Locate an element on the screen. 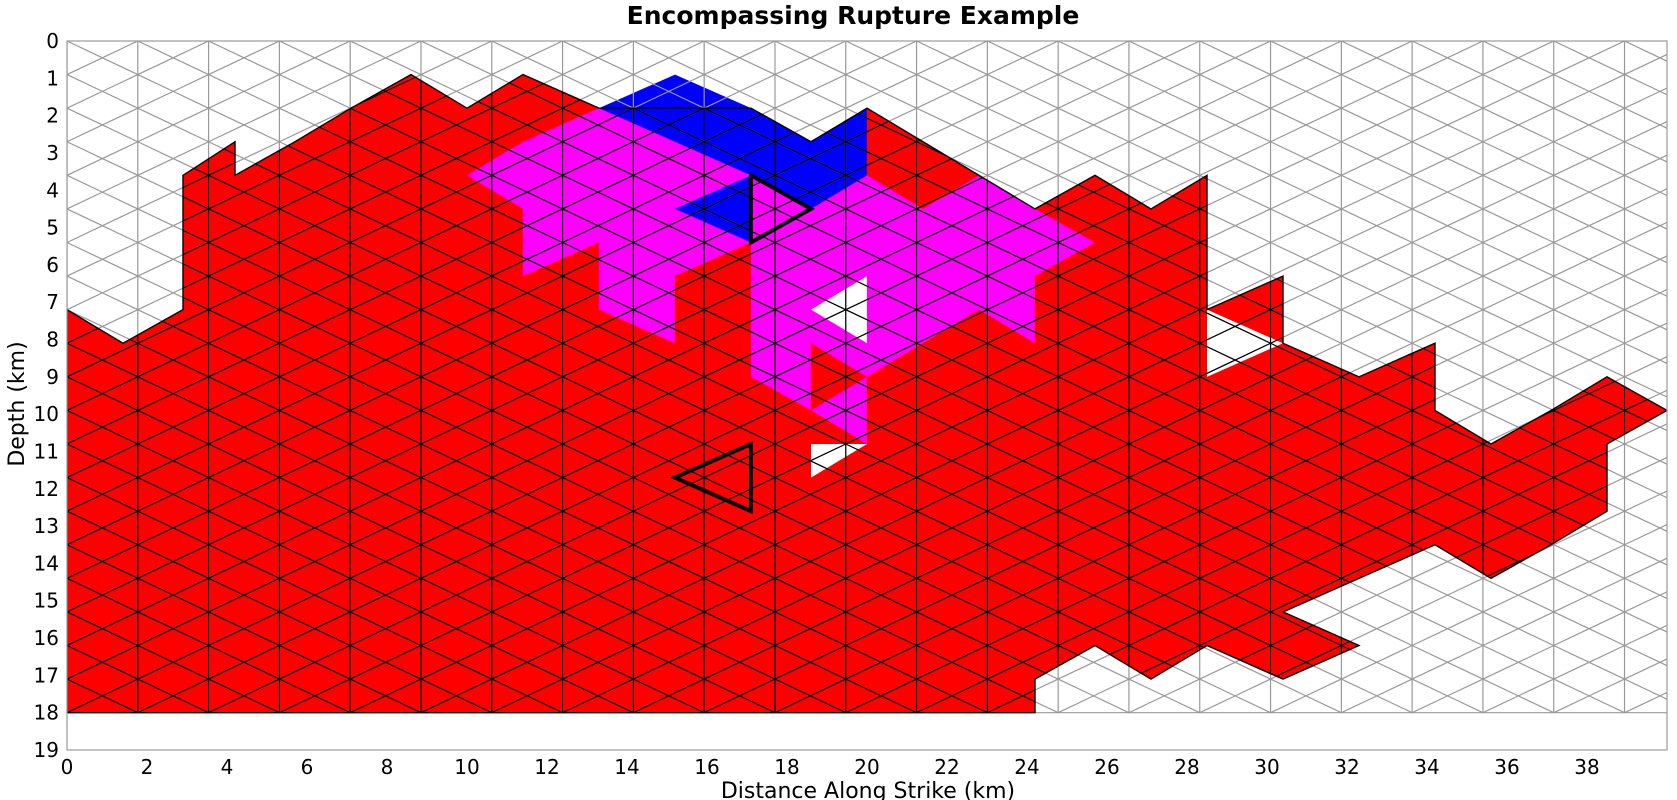 This screenshot has height=800, width=1677. x-tick-label: 30 is located at coordinates (1266, 767).